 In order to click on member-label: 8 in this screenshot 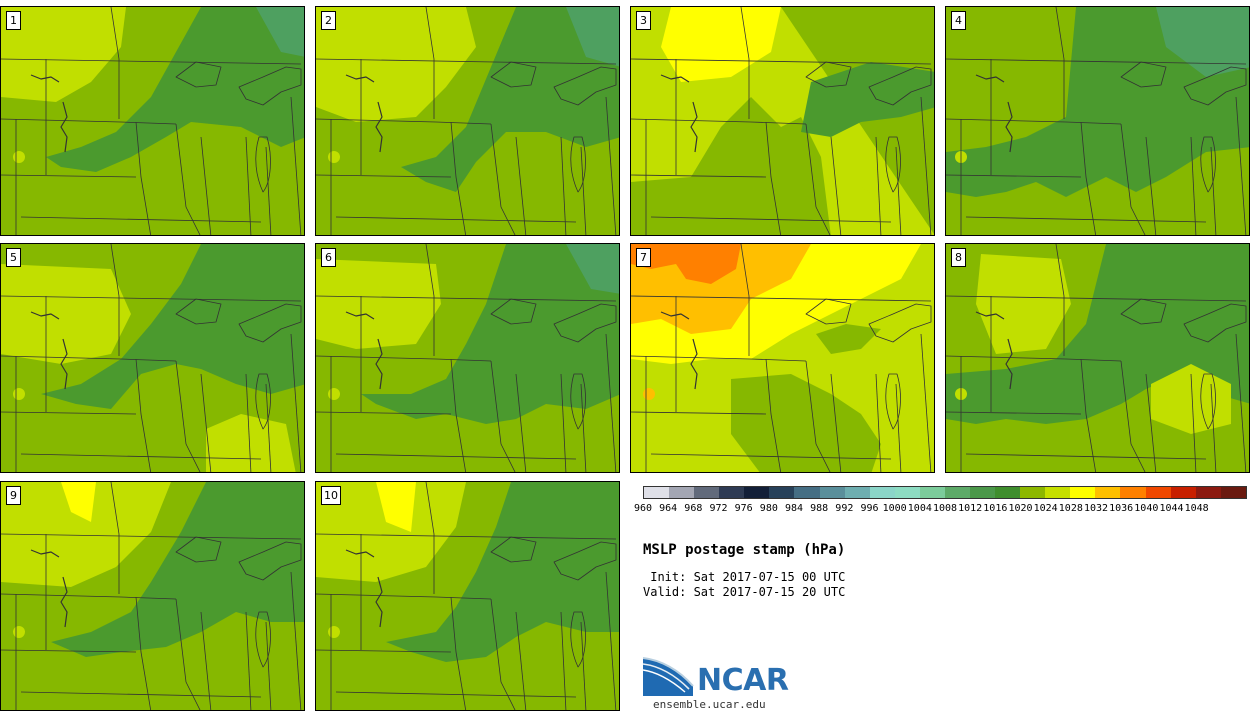, I will do `click(958, 257)`.